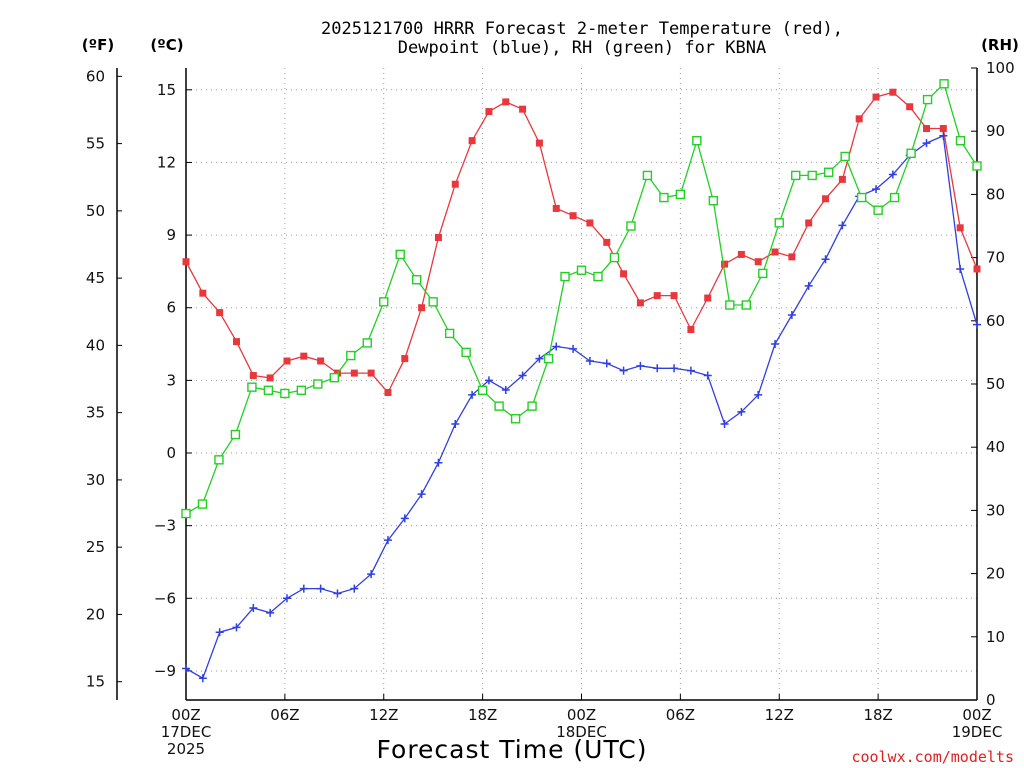 The width and height of the screenshot is (1024, 768). I want to click on x-tick-label: 17DEC, so click(186, 732).